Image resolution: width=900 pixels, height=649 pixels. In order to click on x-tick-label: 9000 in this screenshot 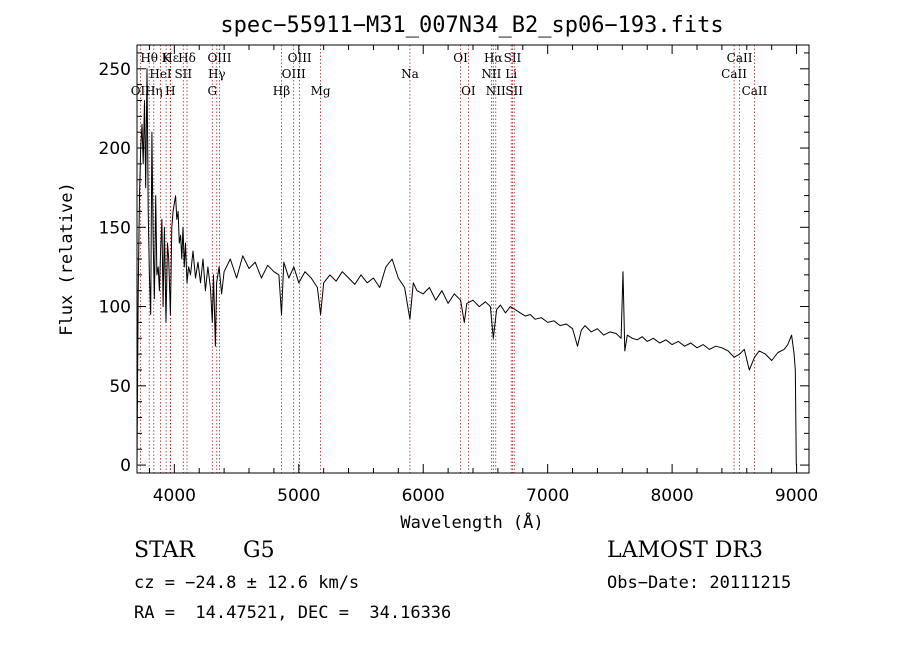, I will do `click(796, 496)`.